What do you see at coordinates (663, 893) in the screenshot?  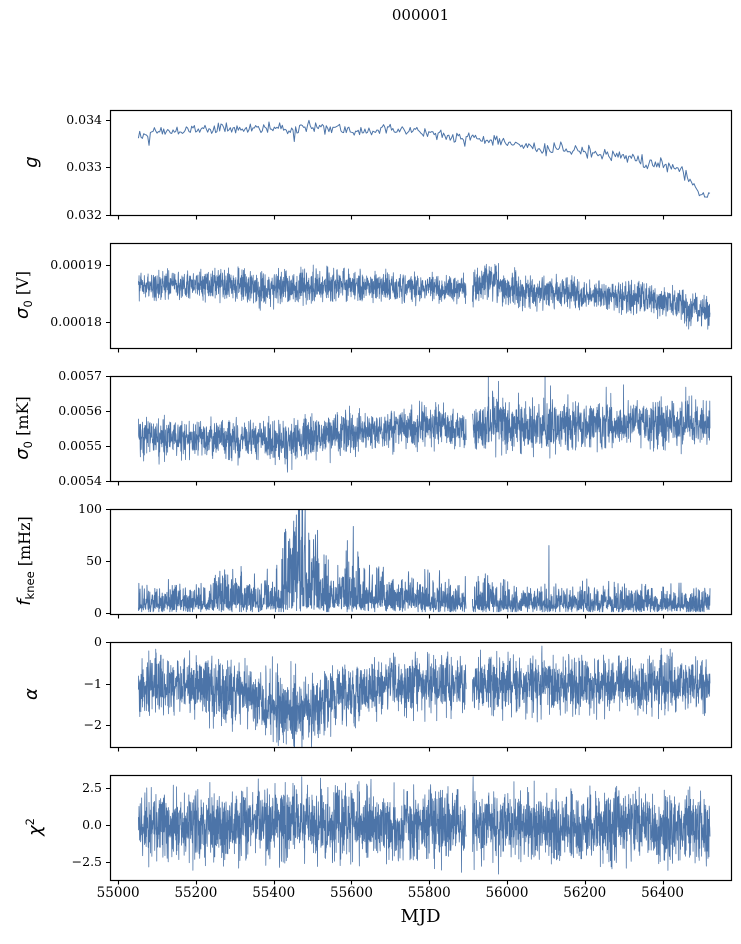 I see `x-tick-label: 56400` at bounding box center [663, 893].